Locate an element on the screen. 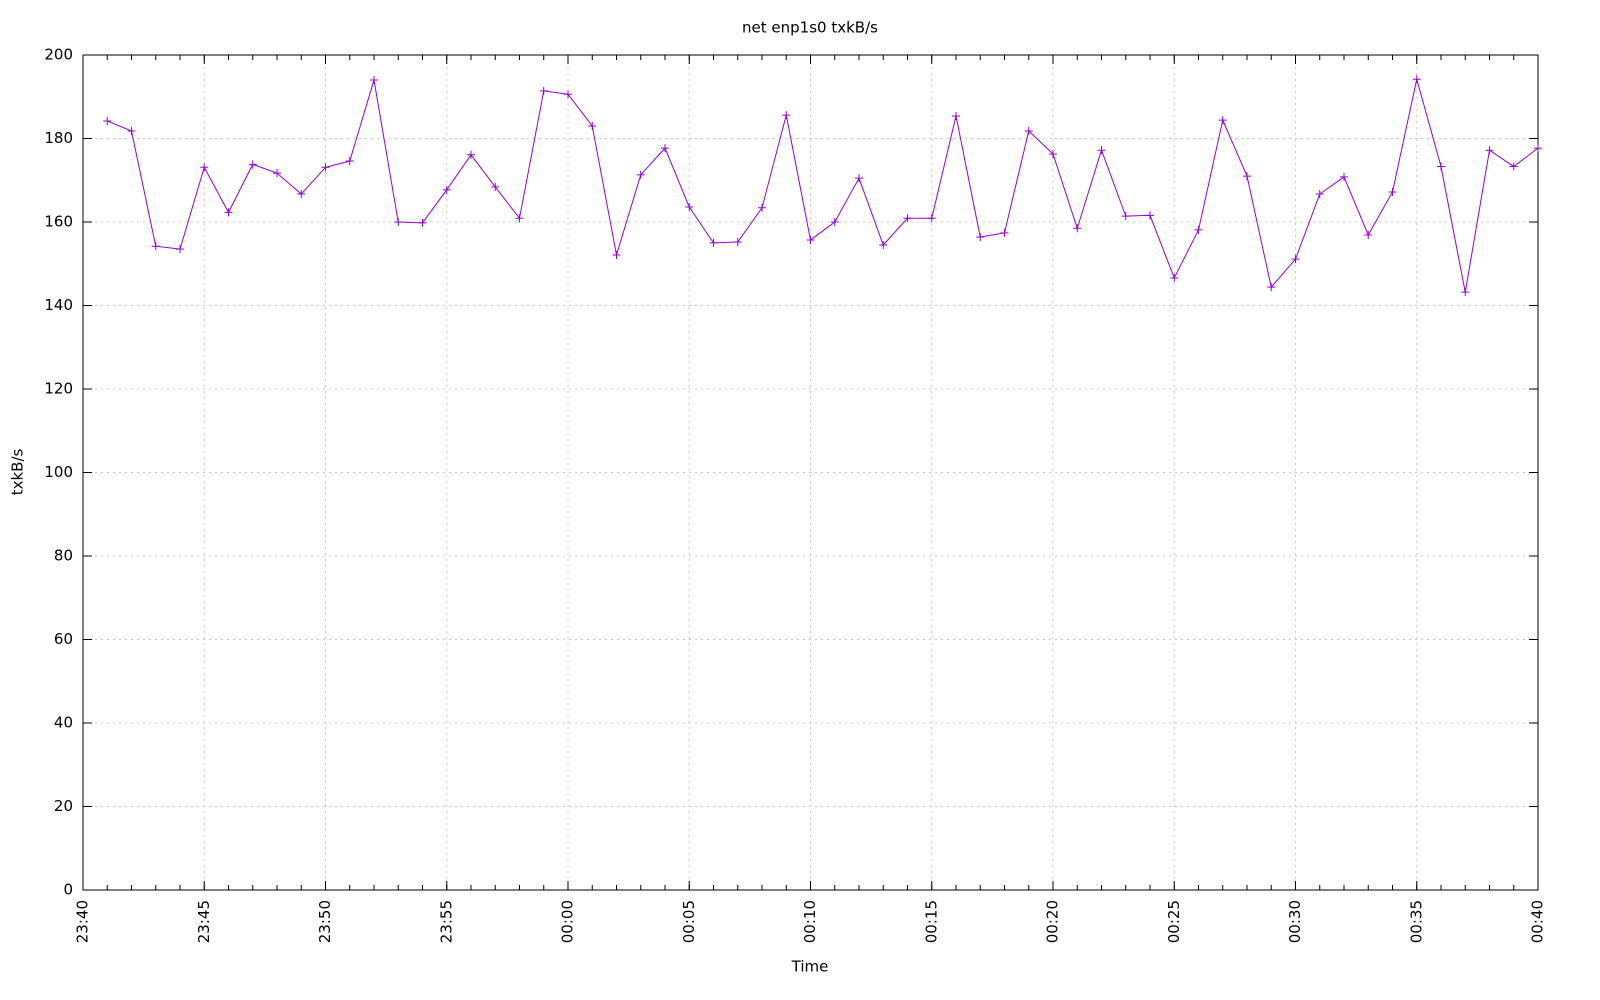 The width and height of the screenshot is (1600, 1000). x-tick-label: 23:50 is located at coordinates (325, 921).